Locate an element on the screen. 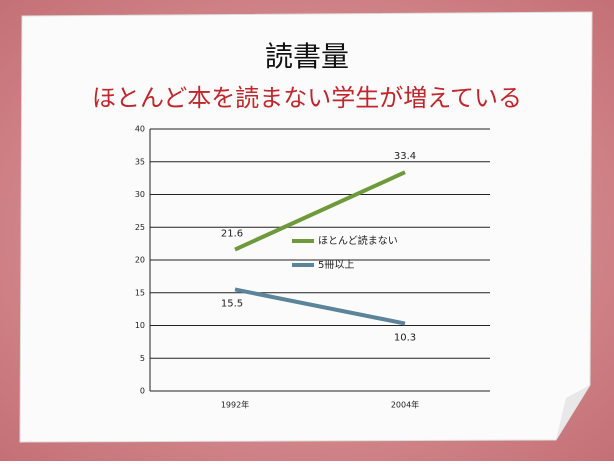  y-tick-label: 0 is located at coordinates (142, 391).